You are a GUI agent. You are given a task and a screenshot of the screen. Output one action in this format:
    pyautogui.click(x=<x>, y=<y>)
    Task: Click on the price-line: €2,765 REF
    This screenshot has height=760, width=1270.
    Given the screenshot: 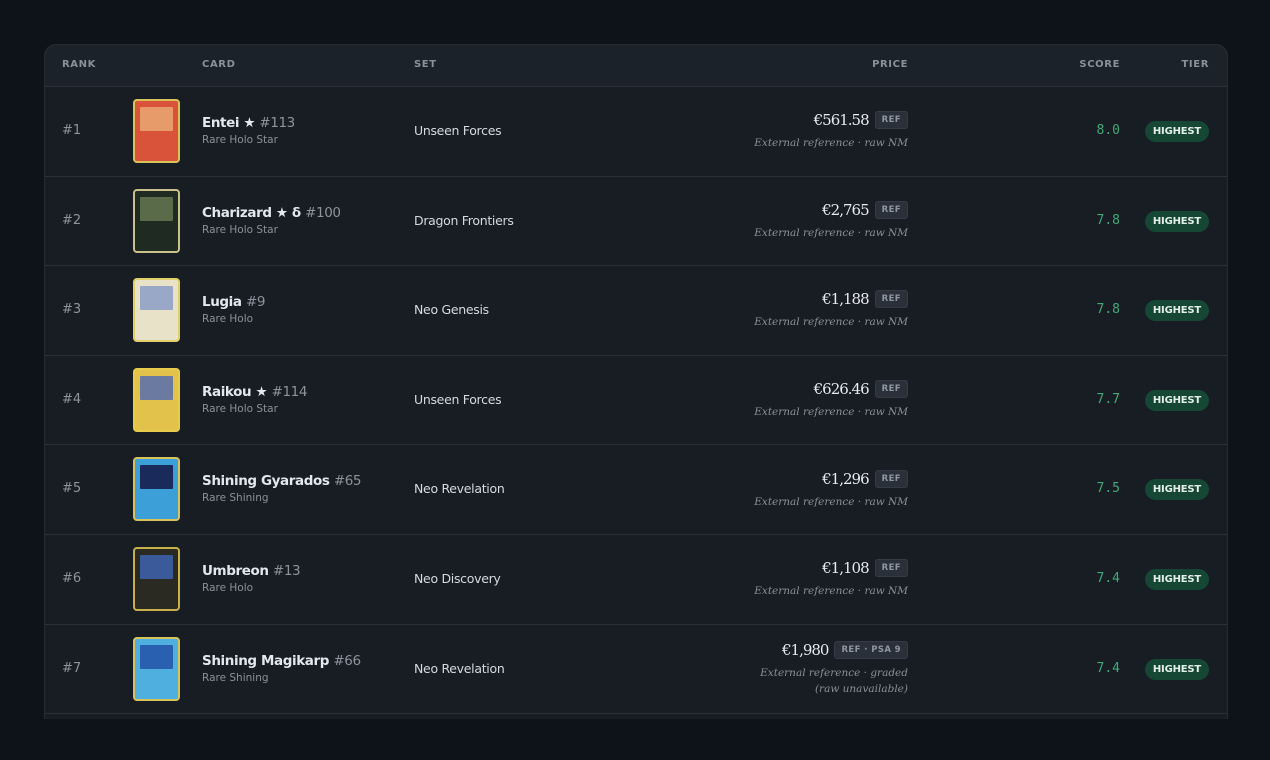 What is the action you would take?
    pyautogui.click(x=865, y=209)
    